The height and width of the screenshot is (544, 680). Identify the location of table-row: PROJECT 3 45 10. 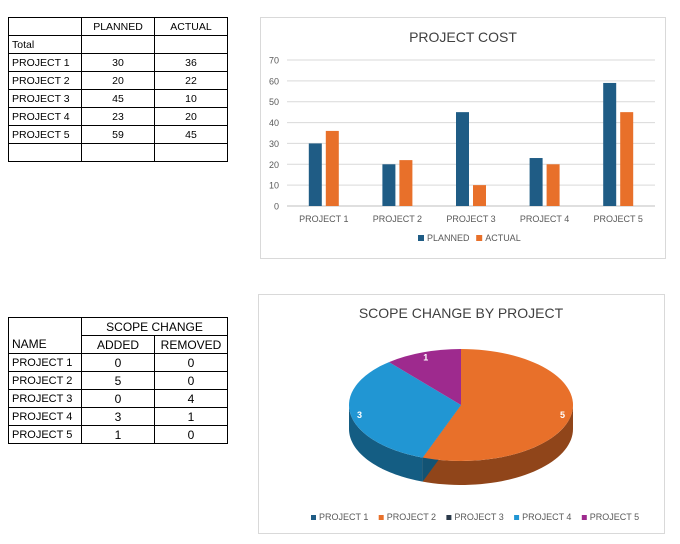
(118, 98).